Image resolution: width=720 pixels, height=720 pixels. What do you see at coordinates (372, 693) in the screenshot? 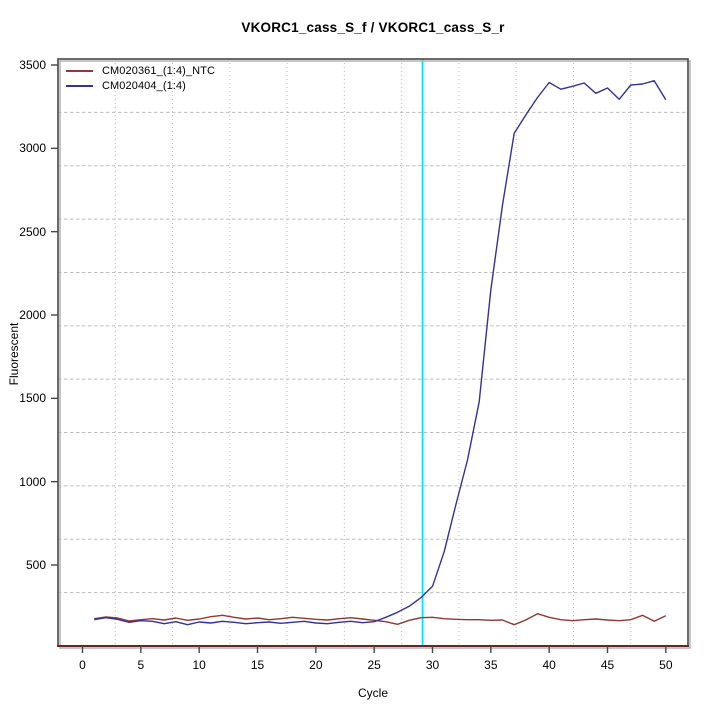
I see `x-axis-title: Cycle` at bounding box center [372, 693].